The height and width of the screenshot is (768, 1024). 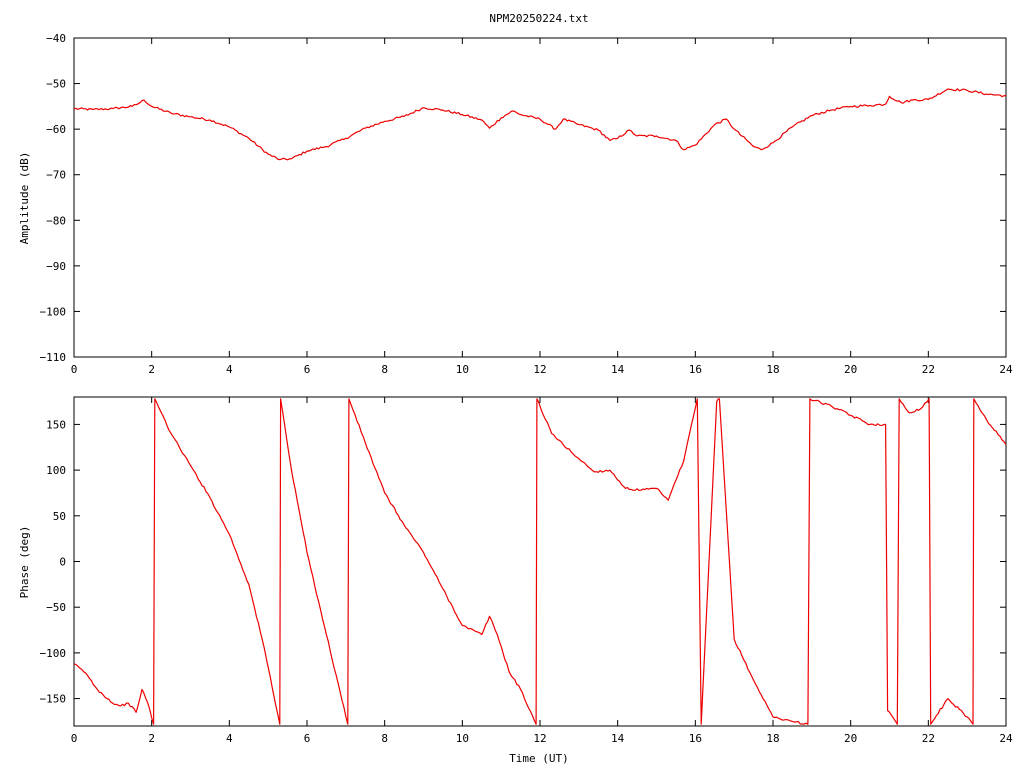 I want to click on phase-x-tick-label: 16, so click(x=695, y=738).